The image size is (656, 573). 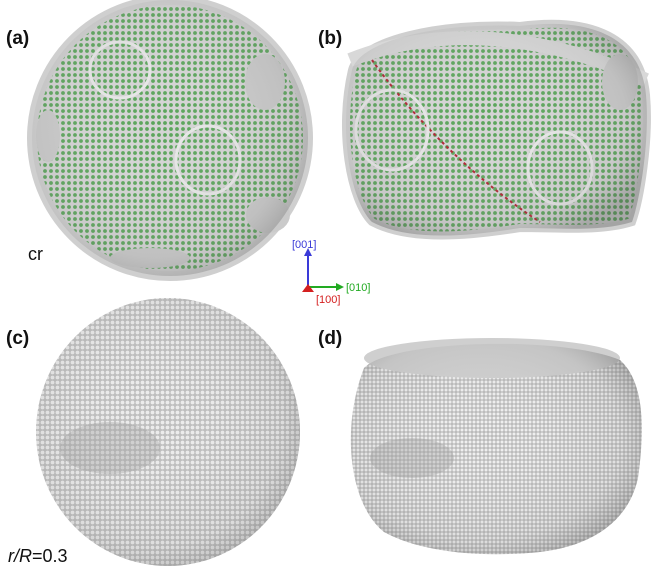 I want to click on panel-label-c: (c), so click(x=18, y=338).